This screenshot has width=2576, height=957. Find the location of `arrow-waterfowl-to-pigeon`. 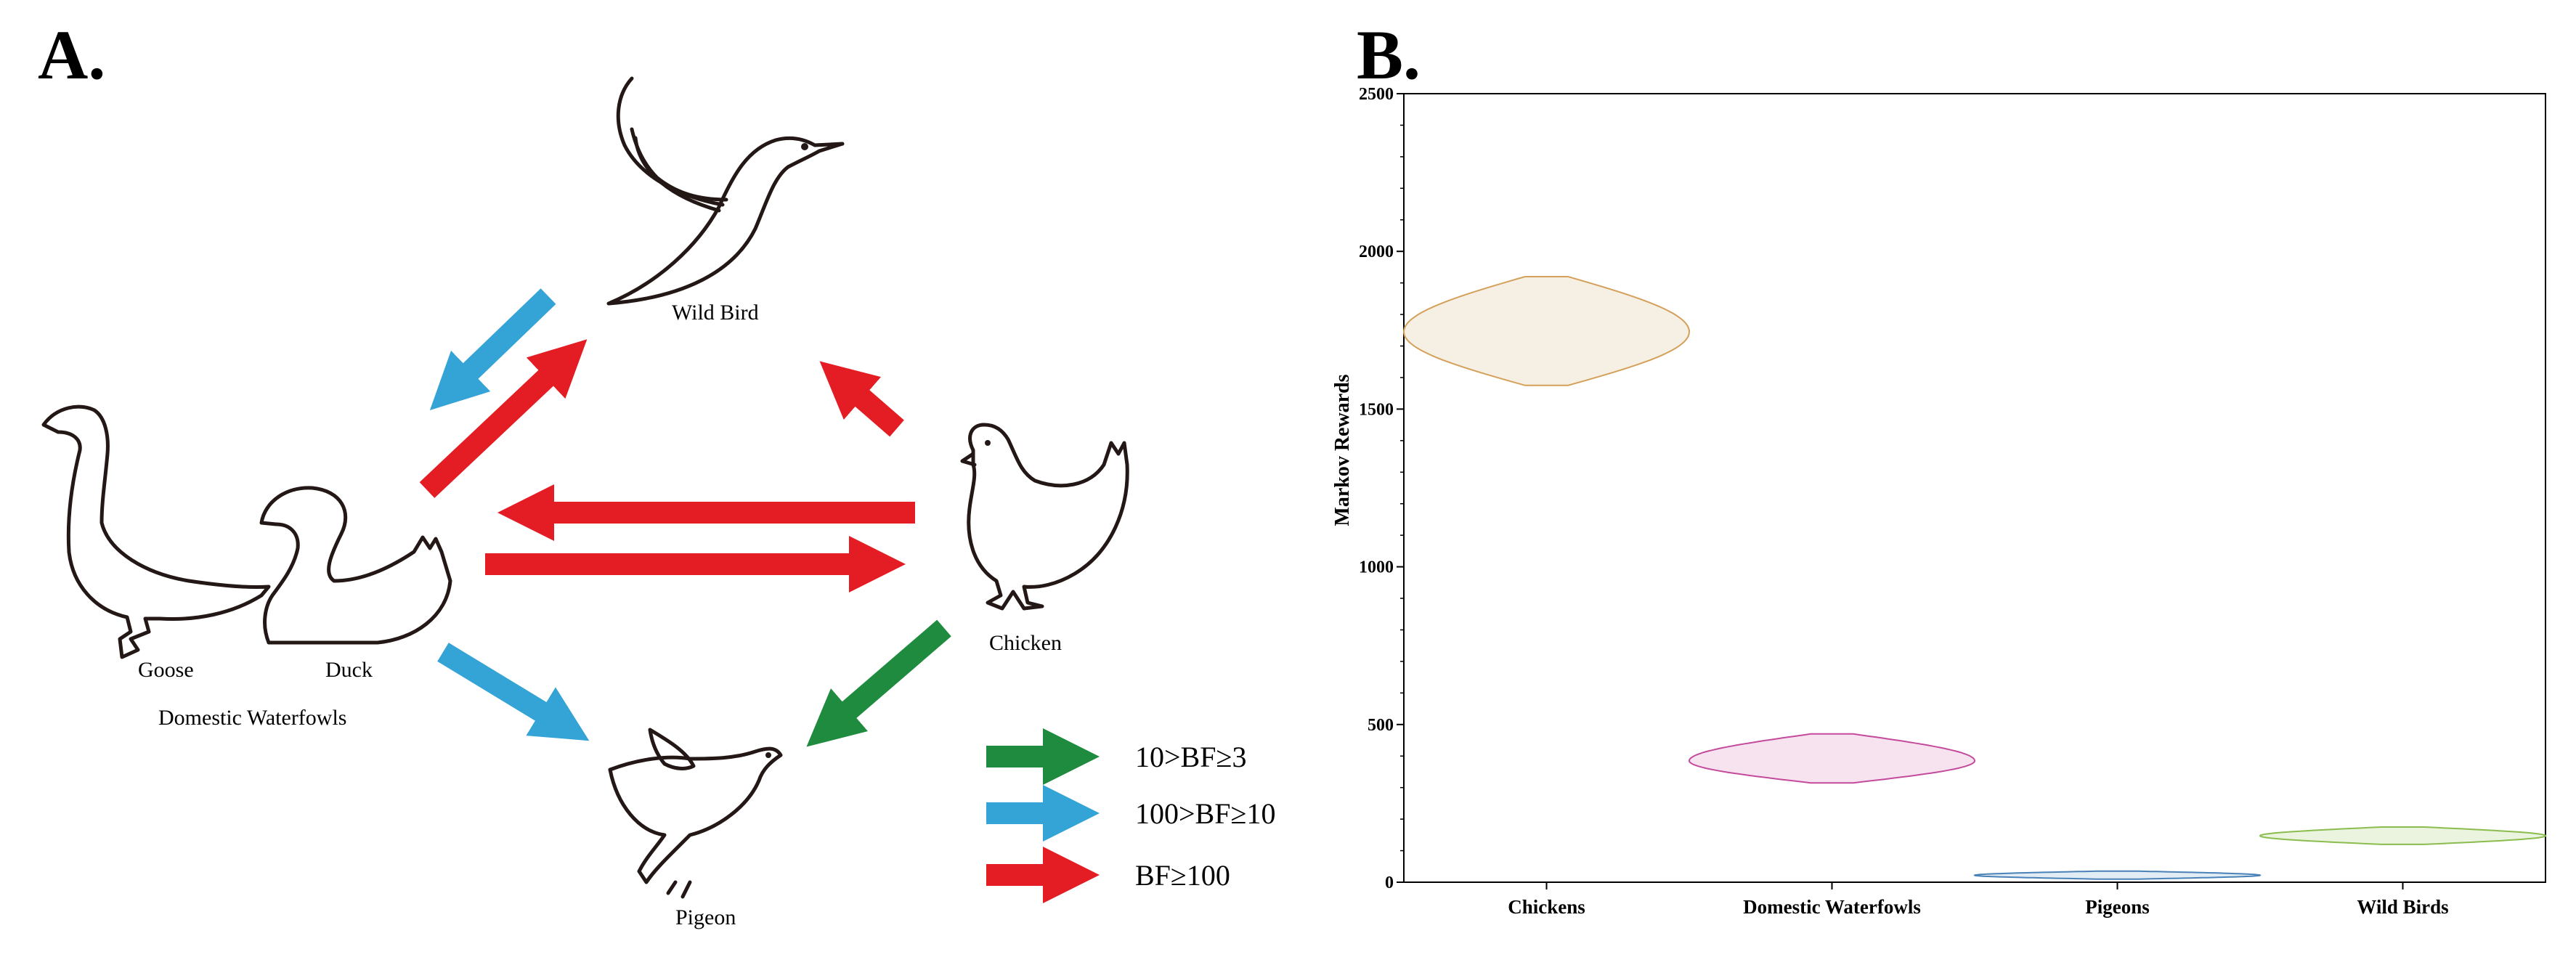

arrow-waterfowl-to-pigeon is located at coordinates (513, 692).